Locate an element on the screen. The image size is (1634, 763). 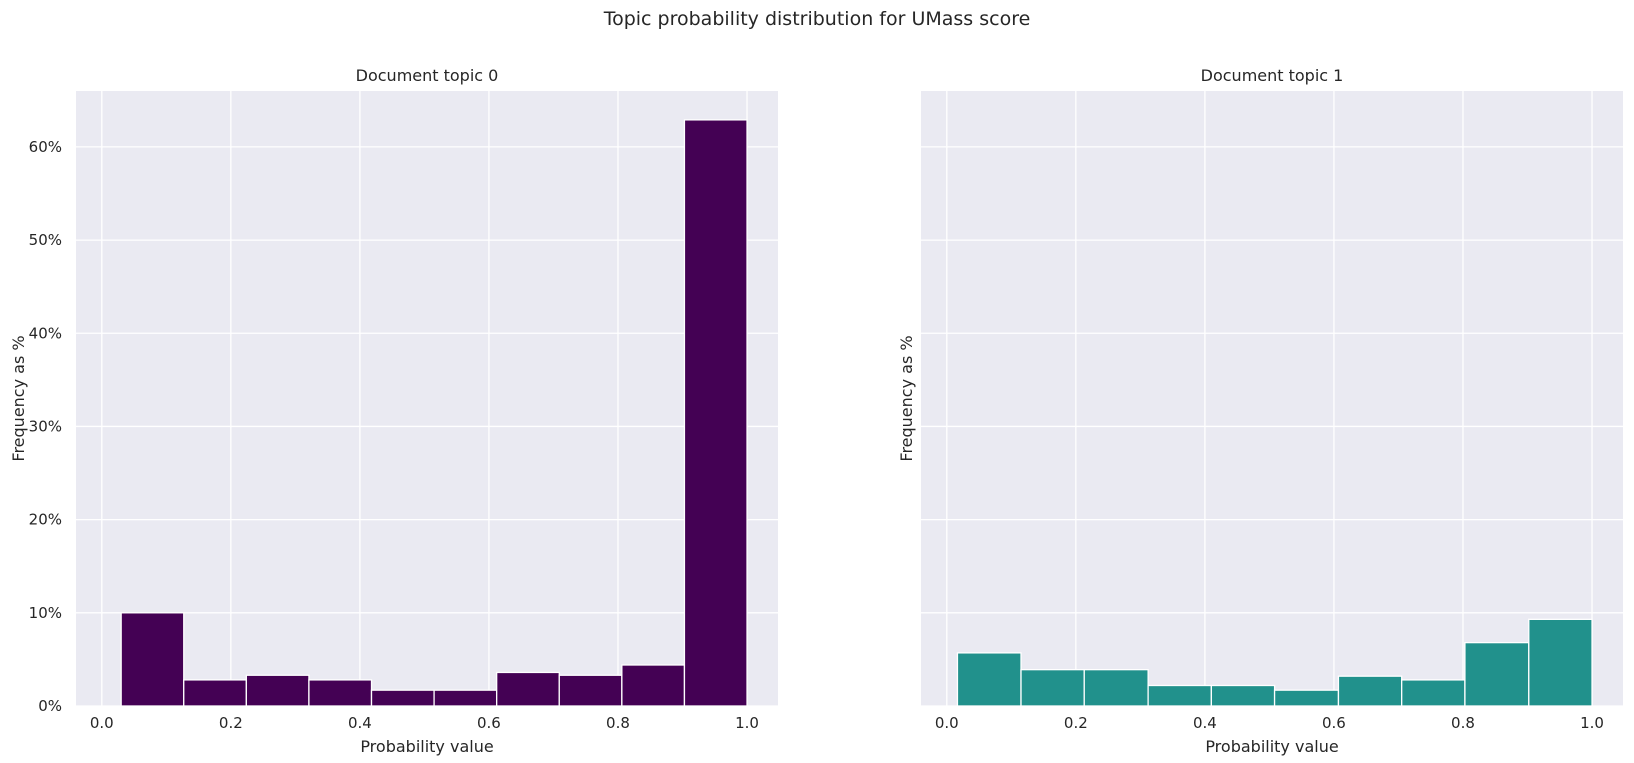
y-tick-label: 50% is located at coordinates (45, 240).